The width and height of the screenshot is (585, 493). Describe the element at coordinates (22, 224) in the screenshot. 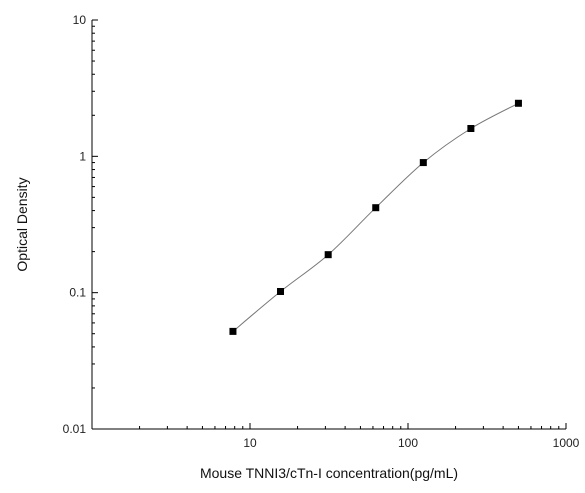

I see `y-axis-title: Optical Density` at that location.